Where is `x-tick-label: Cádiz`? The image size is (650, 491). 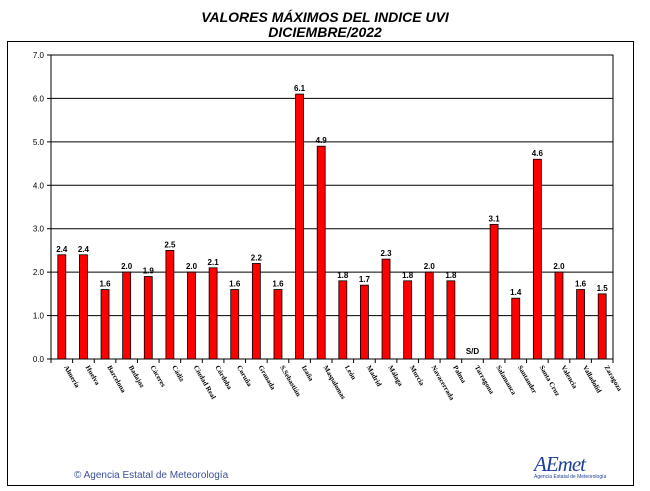
x-tick-label: Cádiz is located at coordinates (178, 373).